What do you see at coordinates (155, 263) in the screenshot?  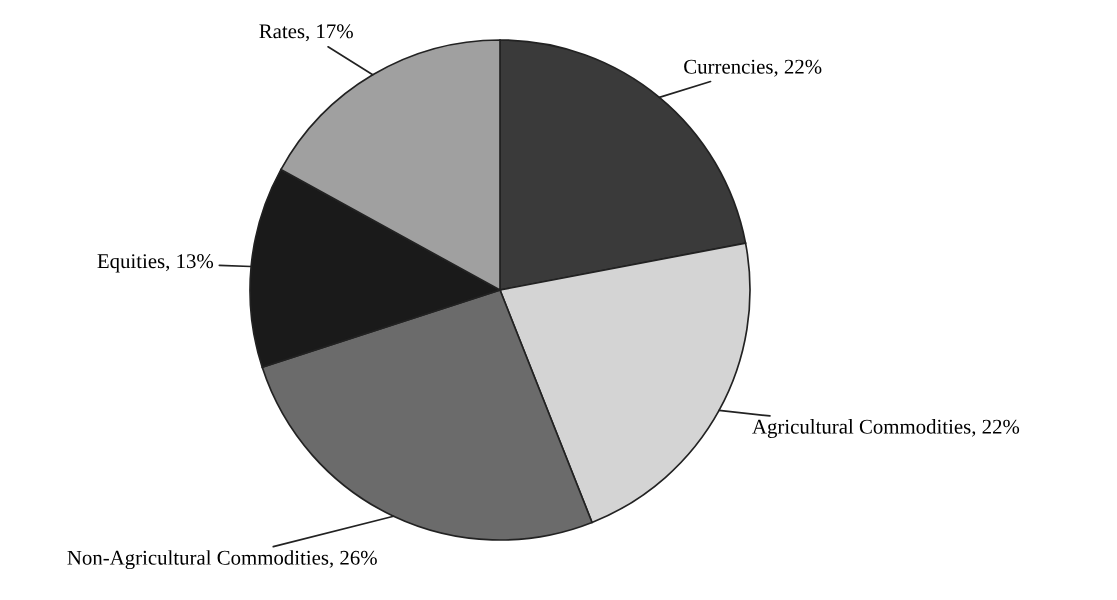 I see `slice-label: Equities, 13%` at bounding box center [155, 263].